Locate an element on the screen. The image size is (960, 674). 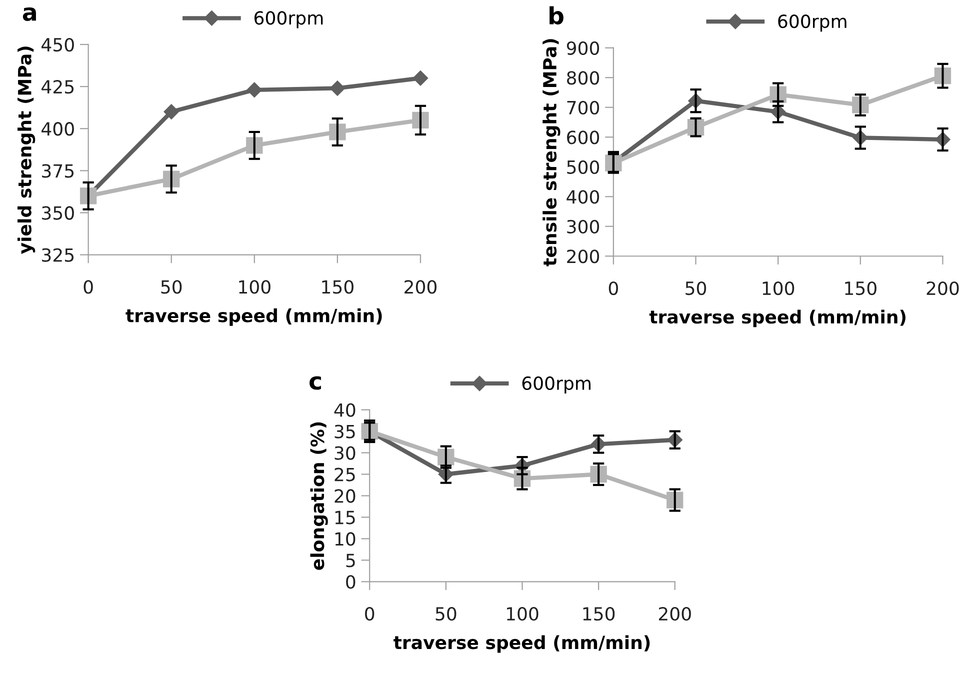
y-tick-label: 600 is located at coordinates (583, 137).